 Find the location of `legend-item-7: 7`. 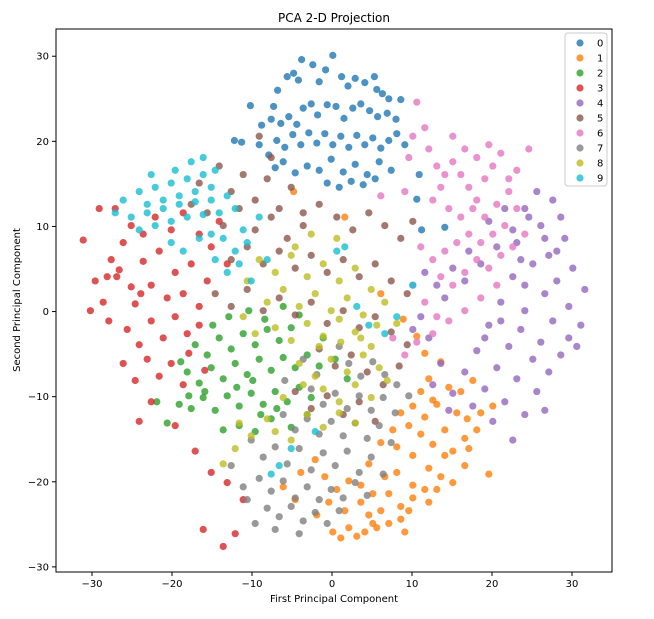

legend-item-7: 7 is located at coordinates (589, 149).